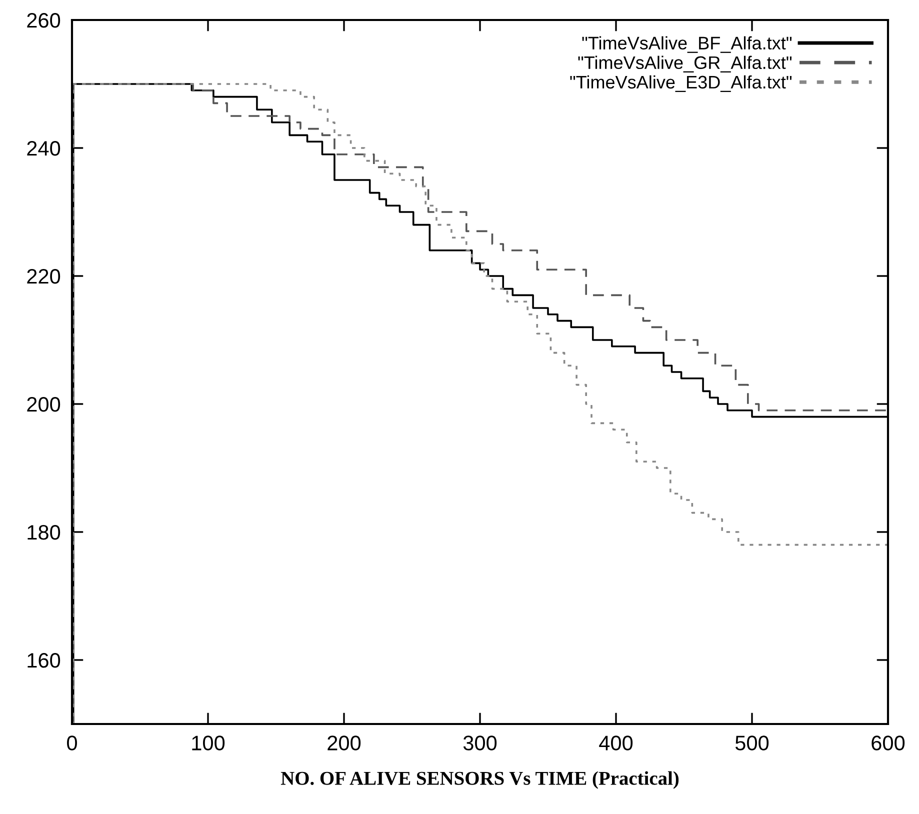 The width and height of the screenshot is (919, 814). What do you see at coordinates (44, 532) in the screenshot?
I see `y-tick-label: 180` at bounding box center [44, 532].